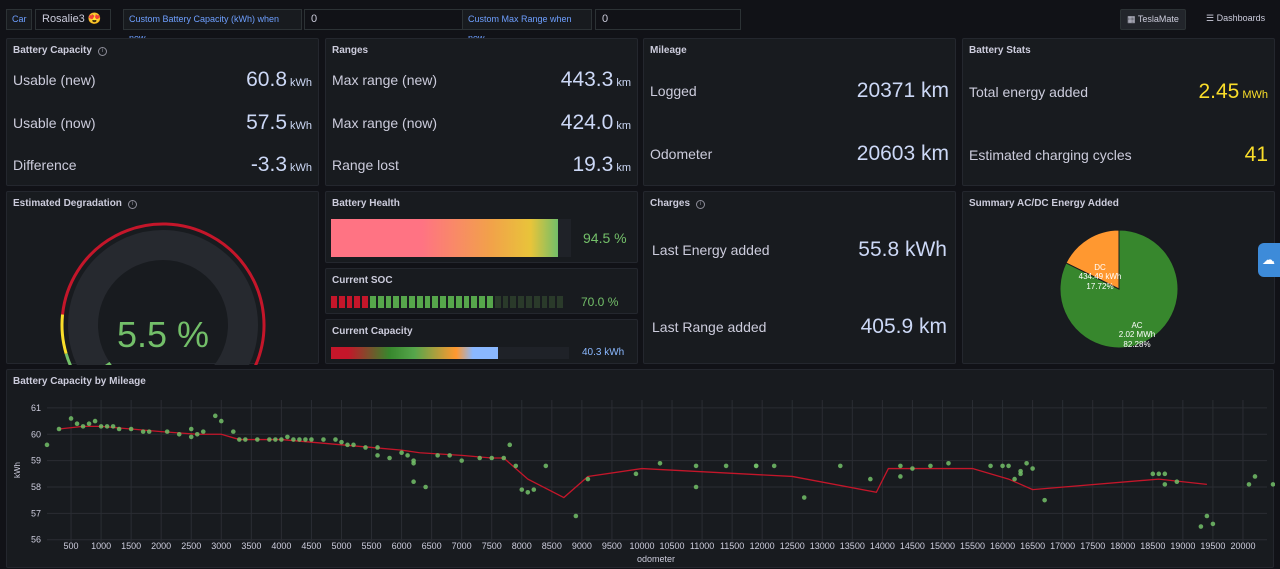  I want to click on custom-capacity-input: 0, so click(384, 19).